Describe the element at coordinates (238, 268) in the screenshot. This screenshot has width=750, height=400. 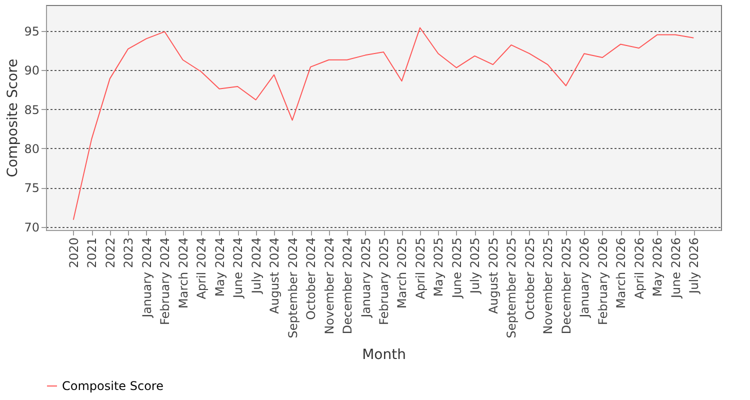
I see `x-tick-label: June 2024` at that location.